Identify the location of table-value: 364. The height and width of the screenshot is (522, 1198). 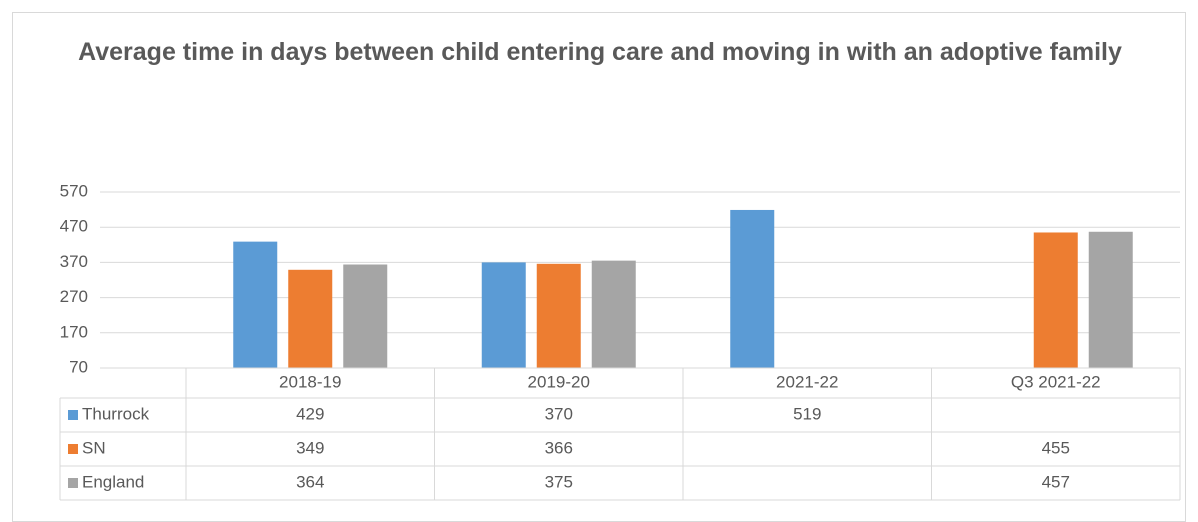
(310, 481).